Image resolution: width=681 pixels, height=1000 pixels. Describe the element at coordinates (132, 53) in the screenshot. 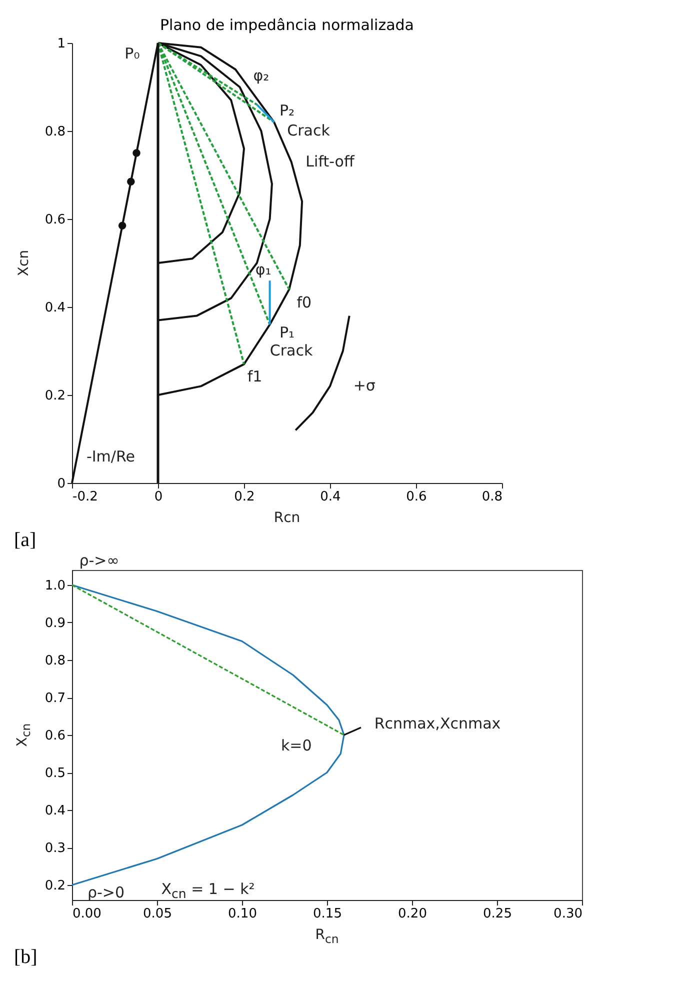

I see `annotation: P₀` at that location.